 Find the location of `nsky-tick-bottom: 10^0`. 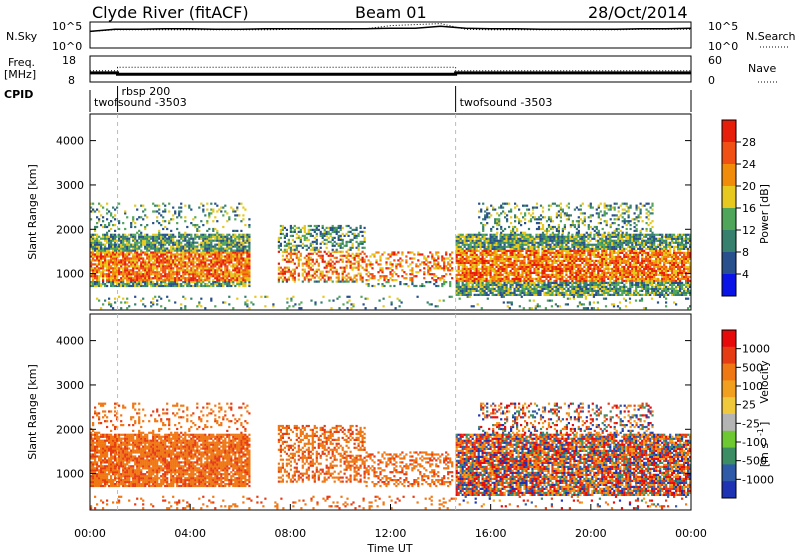

nsky-tick-bottom: 10^0 is located at coordinates (67, 46).